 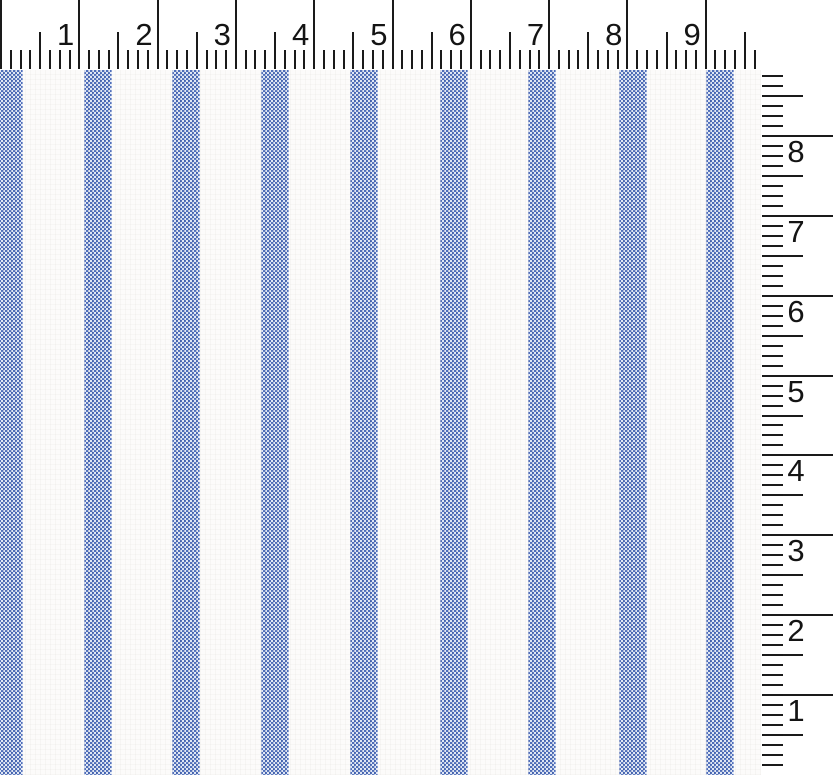 I want to click on right-ruler-number: 8, so click(x=796, y=151).